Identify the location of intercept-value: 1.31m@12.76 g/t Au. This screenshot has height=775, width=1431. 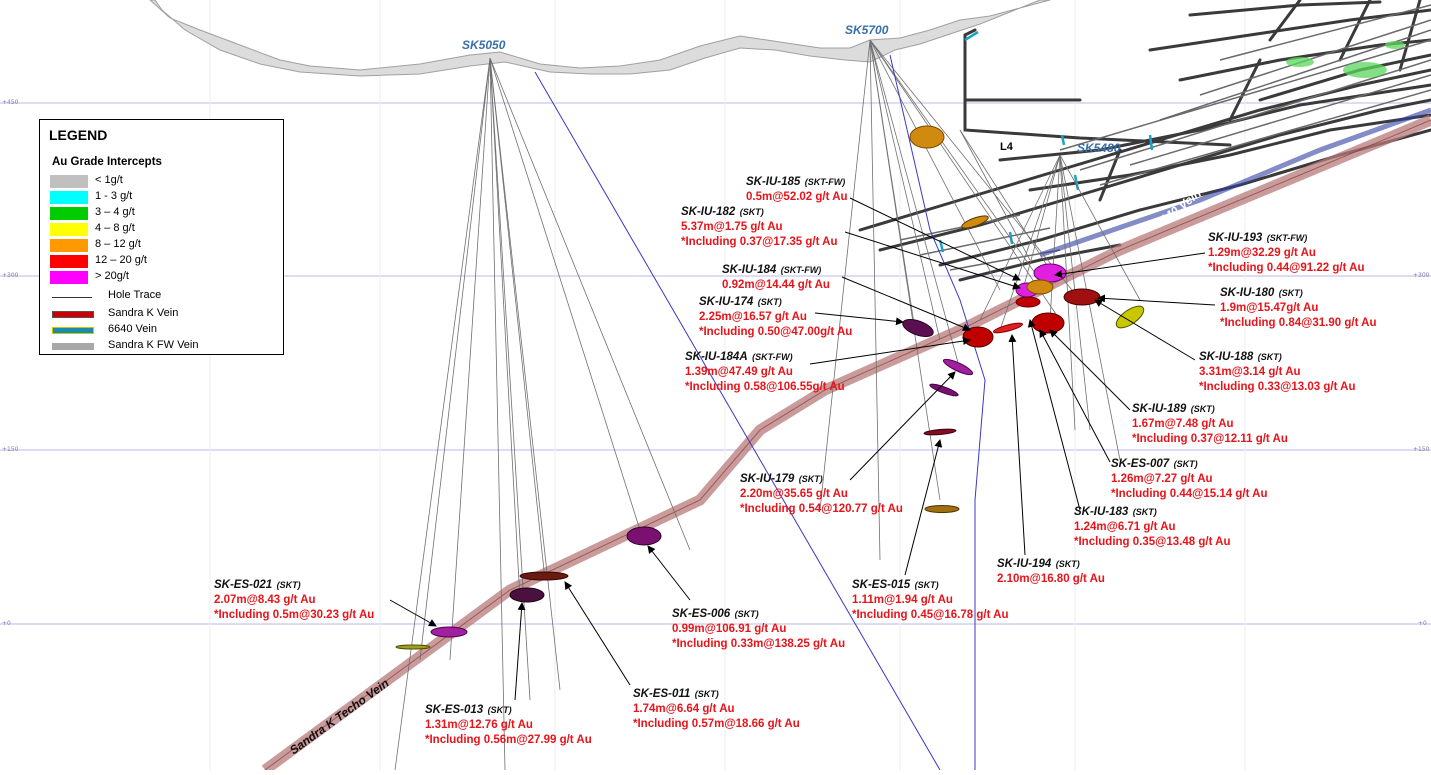
(479, 725).